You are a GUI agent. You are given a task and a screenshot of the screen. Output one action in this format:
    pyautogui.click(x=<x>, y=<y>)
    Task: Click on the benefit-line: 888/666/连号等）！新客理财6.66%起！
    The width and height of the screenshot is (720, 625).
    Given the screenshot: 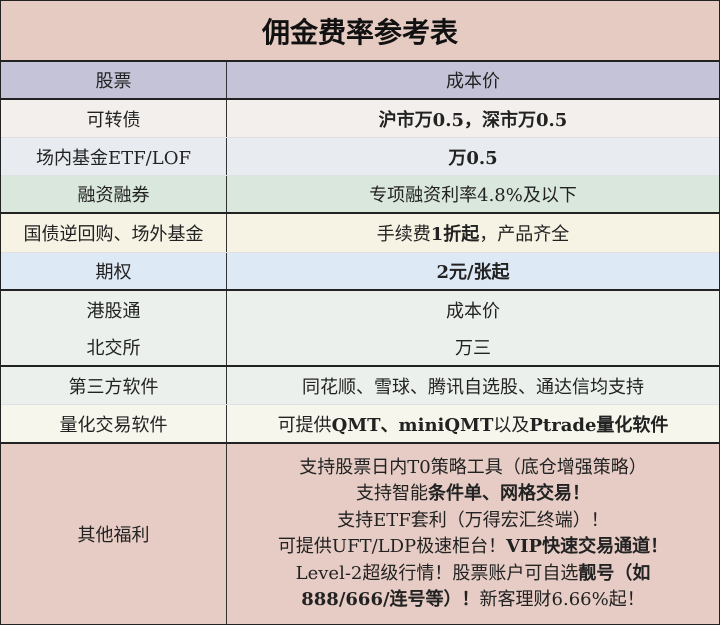 What is the action you would take?
    pyautogui.click(x=473, y=599)
    